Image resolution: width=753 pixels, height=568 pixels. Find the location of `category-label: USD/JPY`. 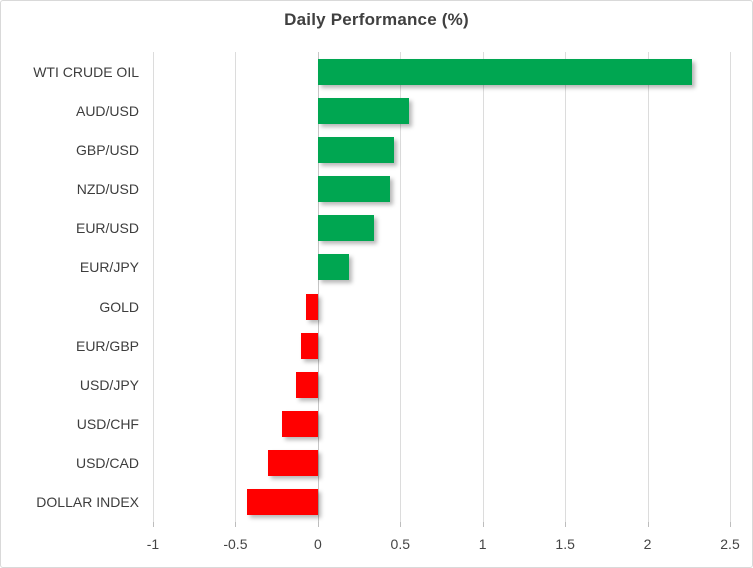

category-label: USD/JPY is located at coordinates (109, 384).